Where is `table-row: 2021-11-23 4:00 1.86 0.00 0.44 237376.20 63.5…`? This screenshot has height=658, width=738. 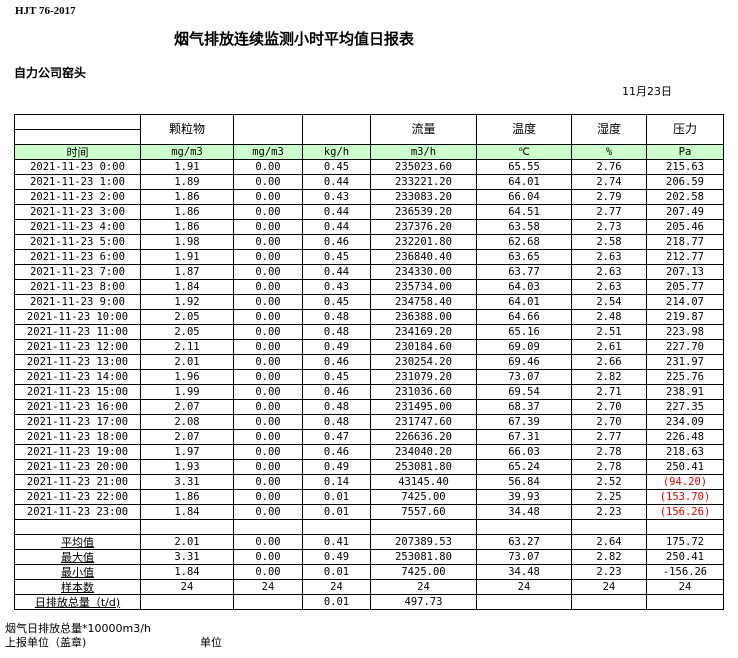
table-row: 2021-11-23 4:00 1.86 0.00 0.44 237376.20 63.5… is located at coordinates (369, 227).